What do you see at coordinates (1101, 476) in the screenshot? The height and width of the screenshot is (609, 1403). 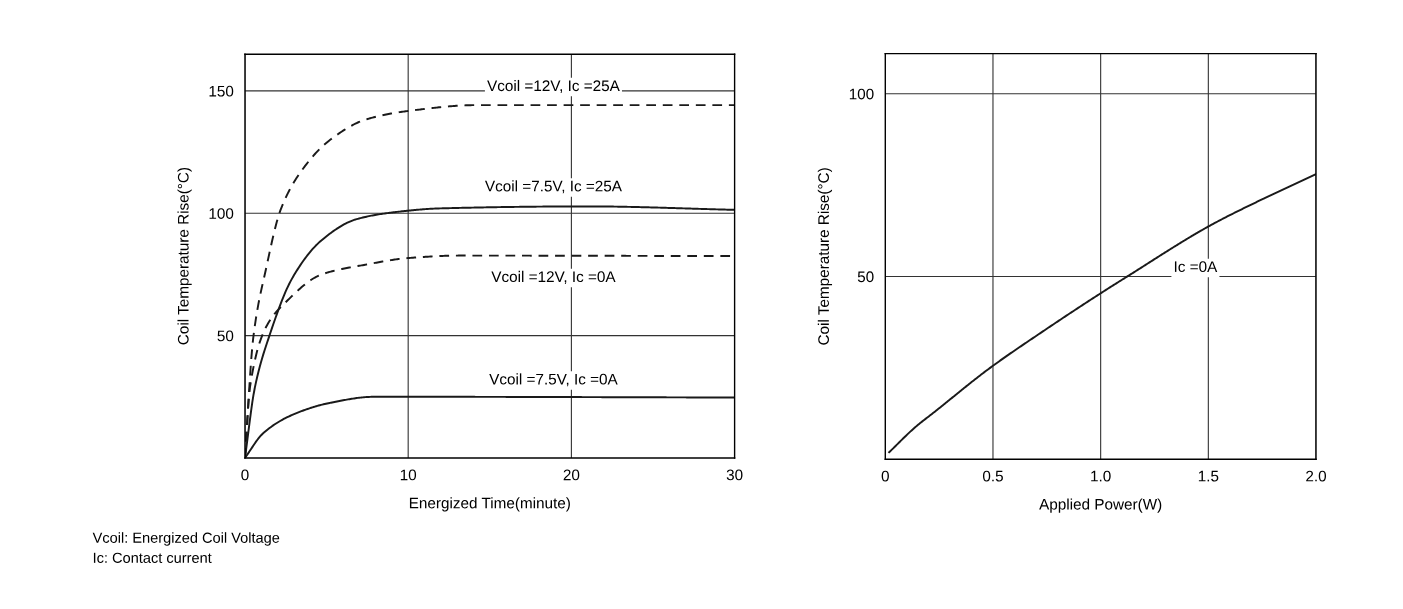 I see `x-tick-label: 1.0` at bounding box center [1101, 476].